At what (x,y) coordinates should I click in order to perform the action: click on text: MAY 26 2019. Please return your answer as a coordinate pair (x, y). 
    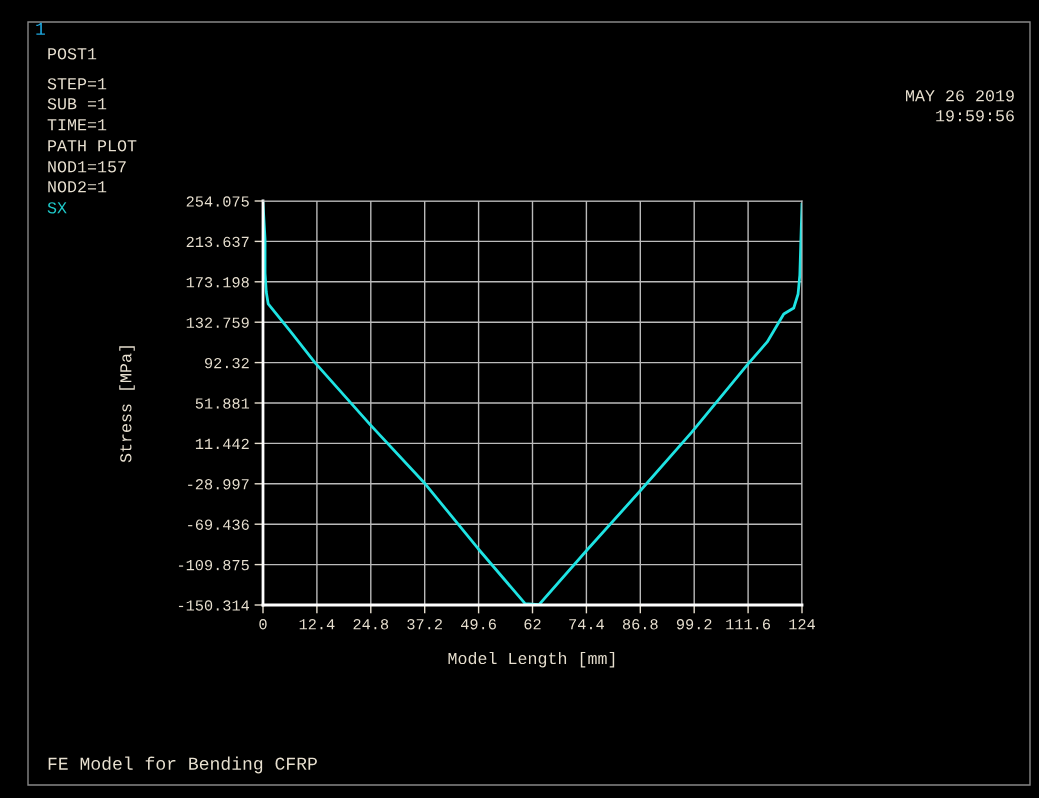
    Looking at the image, I should click on (960, 96).